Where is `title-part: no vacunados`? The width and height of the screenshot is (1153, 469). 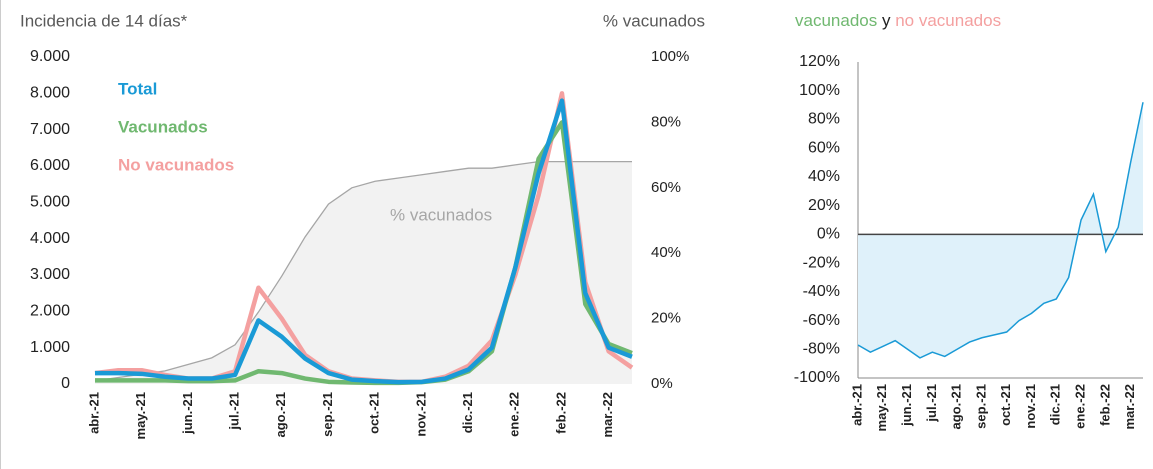 title-part: no vacunados is located at coordinates (948, 20).